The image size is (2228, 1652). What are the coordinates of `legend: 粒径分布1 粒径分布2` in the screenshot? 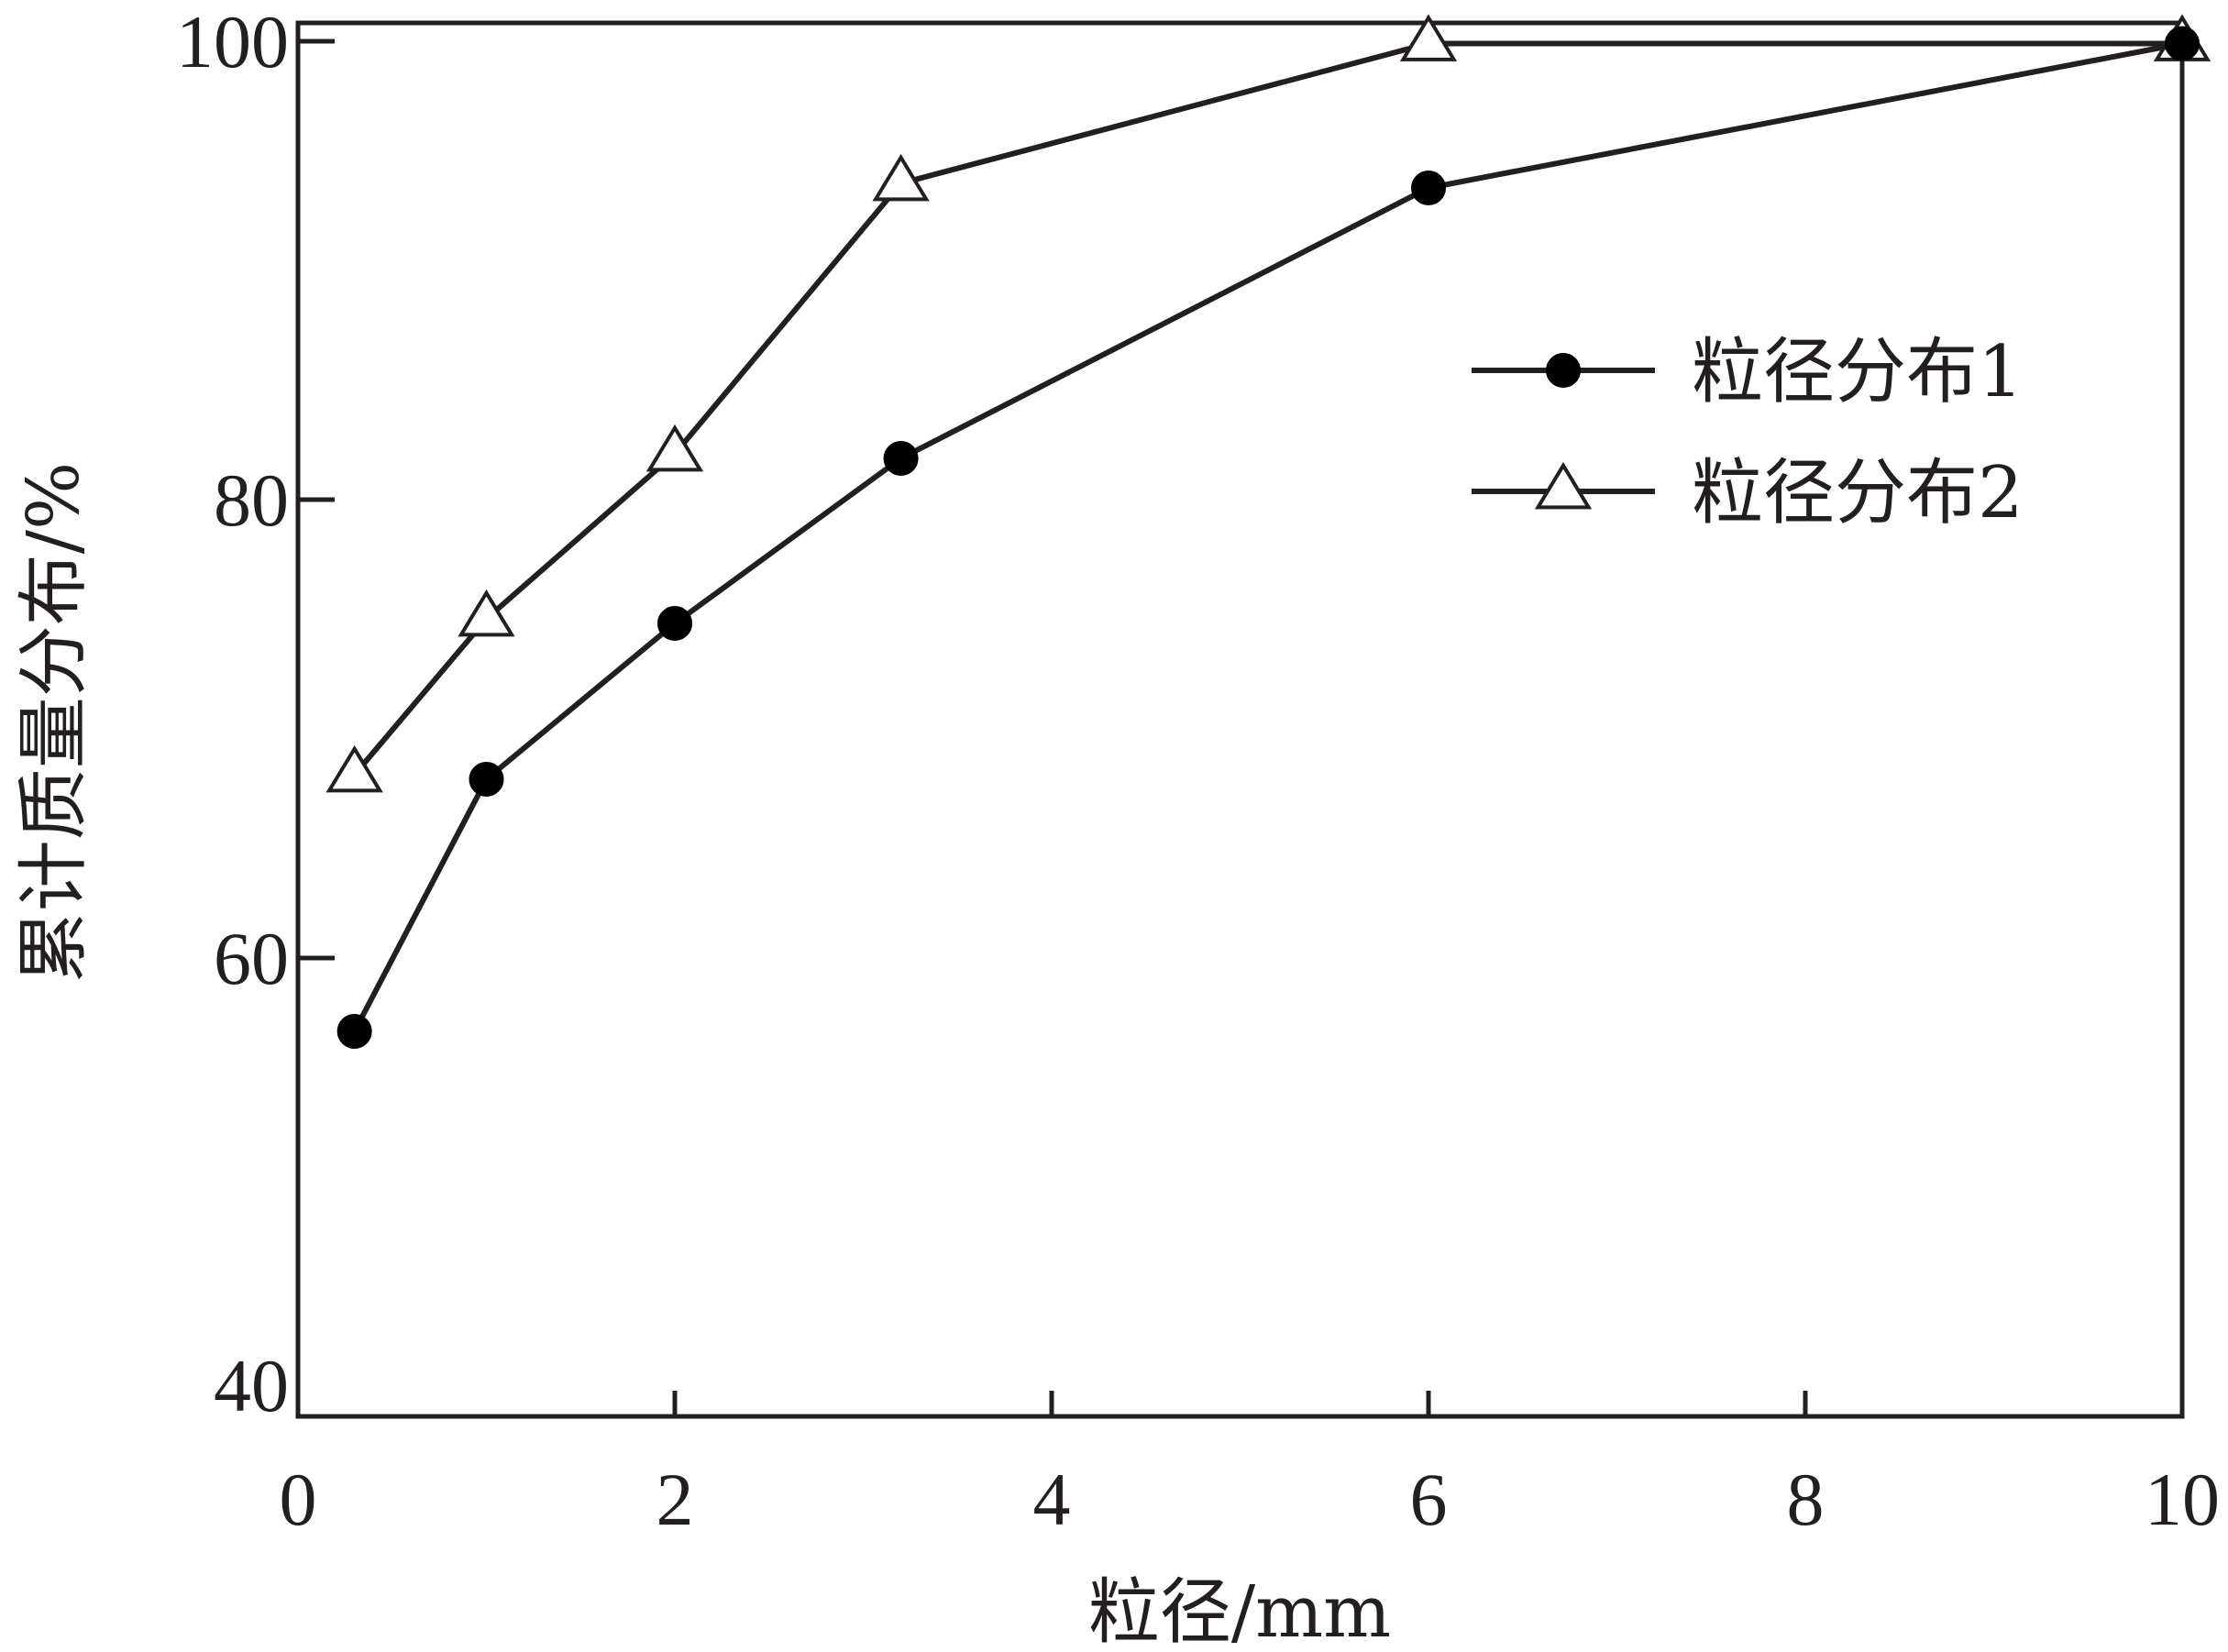 It's located at (1748, 432).